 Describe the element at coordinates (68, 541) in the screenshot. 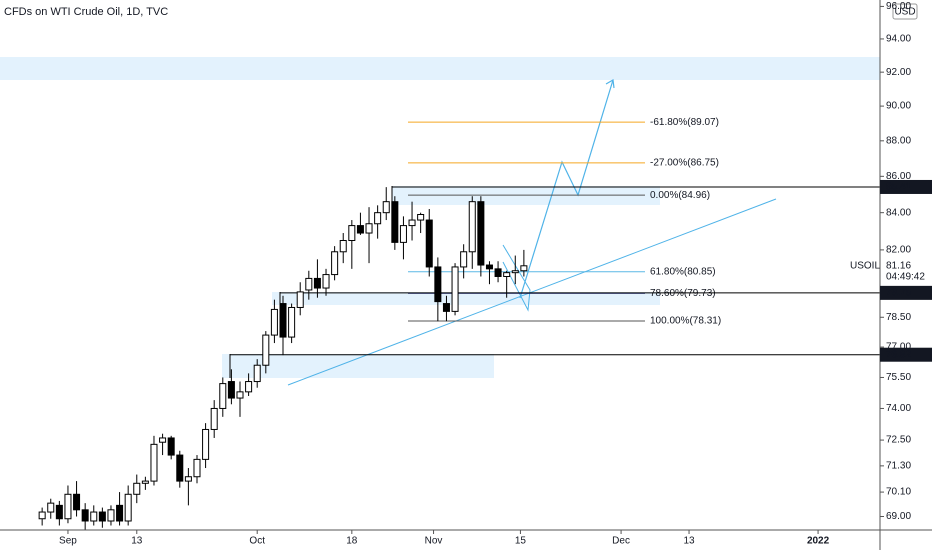

I see `x-tick-label: Sep` at that location.